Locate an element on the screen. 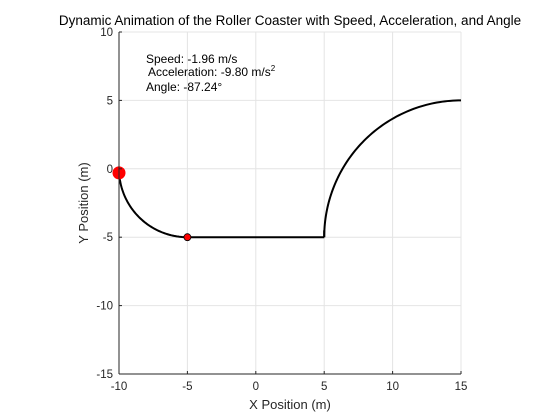 This screenshot has width=560, height=420. y-tick-label: -5 is located at coordinates (108, 238).